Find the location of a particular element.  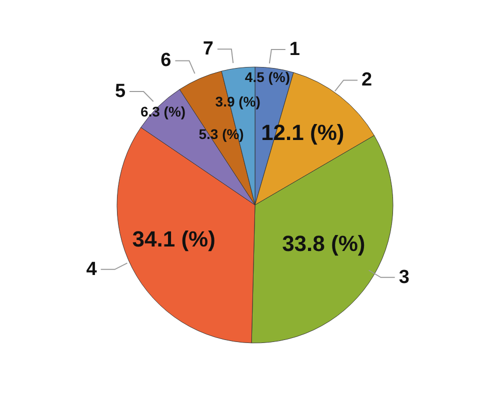

data-label: 34.1 (%) is located at coordinates (174, 239).